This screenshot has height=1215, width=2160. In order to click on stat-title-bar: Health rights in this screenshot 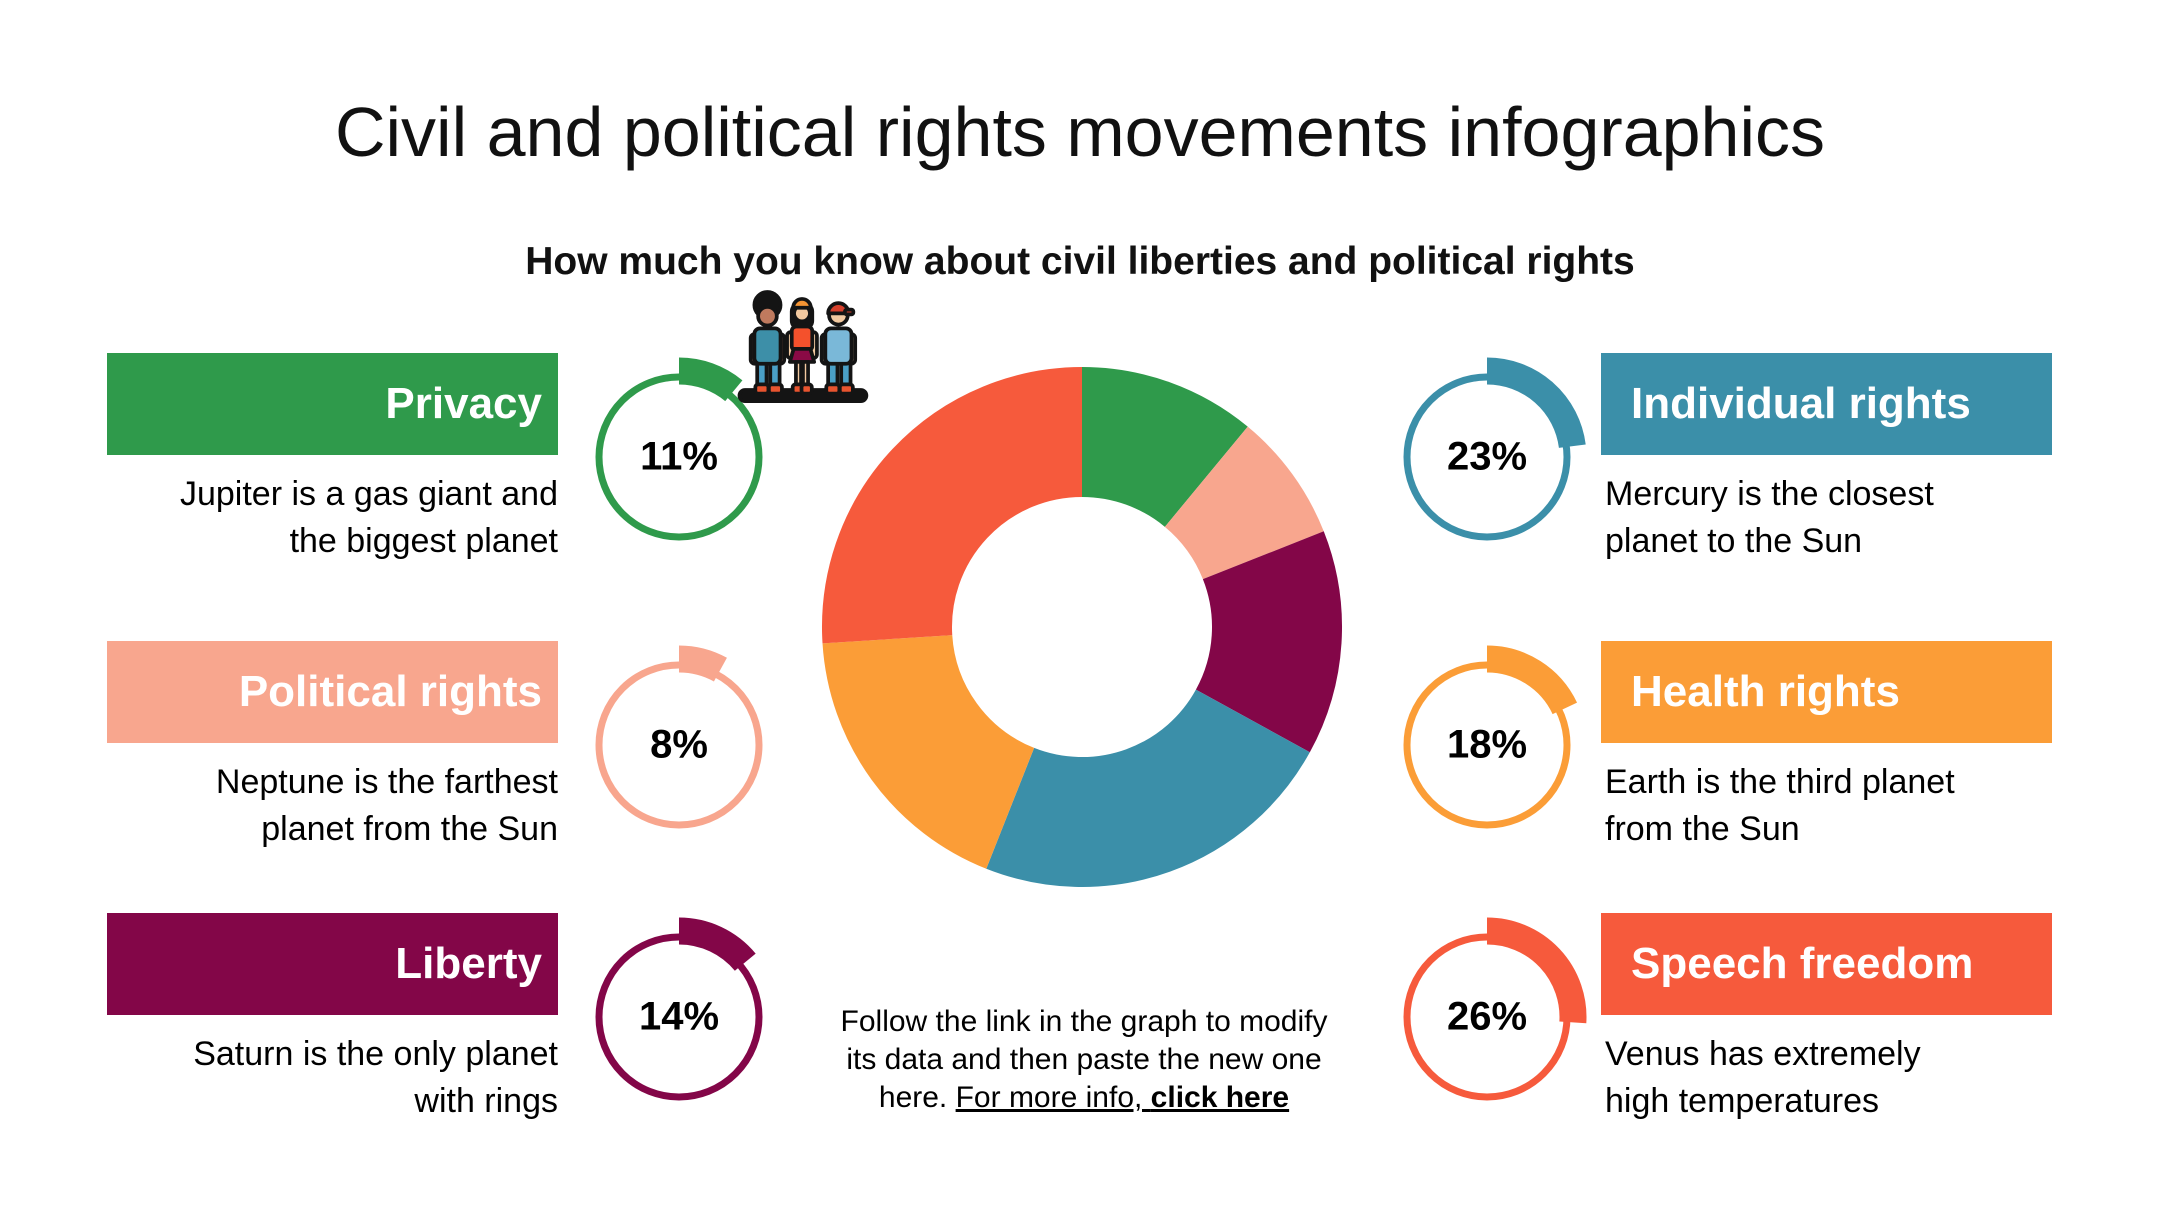, I will do `click(1826, 692)`.